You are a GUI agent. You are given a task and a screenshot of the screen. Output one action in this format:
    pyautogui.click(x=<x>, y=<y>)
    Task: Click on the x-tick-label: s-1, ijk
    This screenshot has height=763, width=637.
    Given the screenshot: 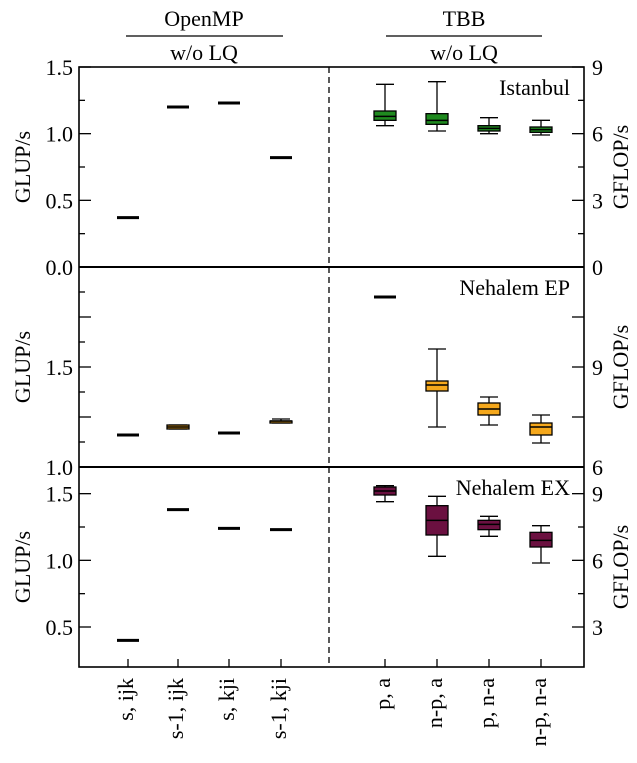 What is the action you would take?
    pyautogui.click(x=175, y=708)
    